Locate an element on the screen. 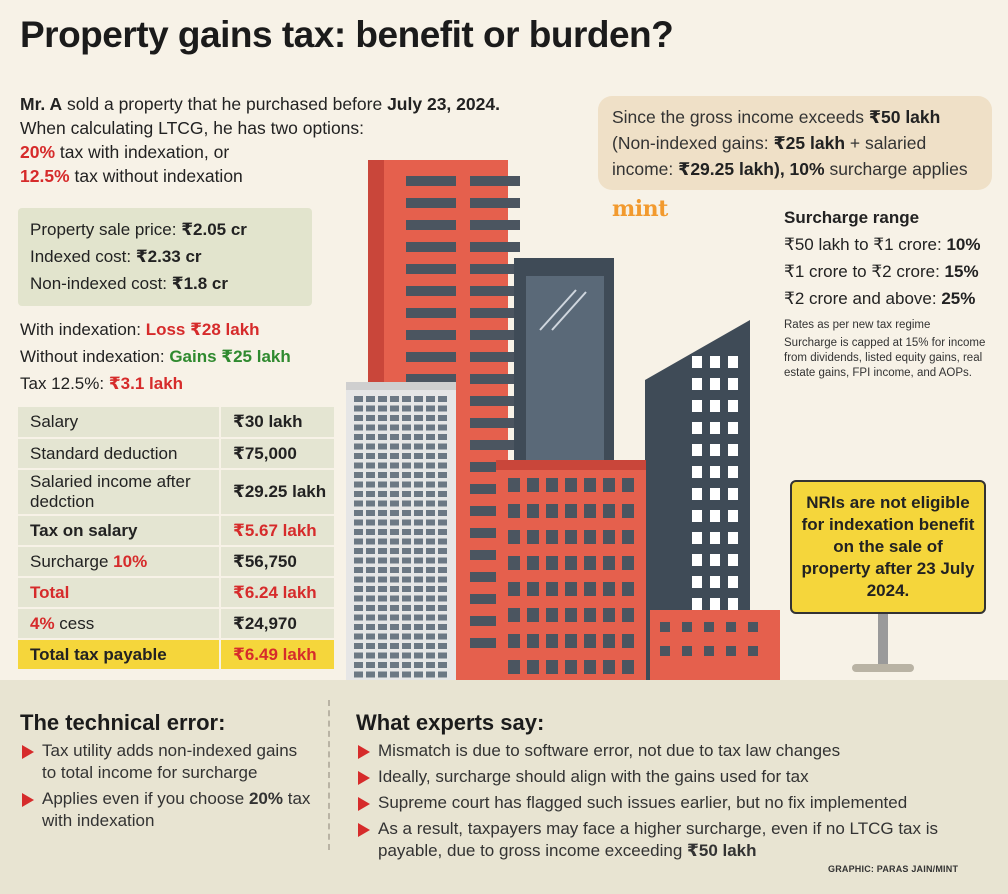 This screenshot has height=894, width=1008. surcharge-value: ₹56,750 is located at coordinates (277, 562).